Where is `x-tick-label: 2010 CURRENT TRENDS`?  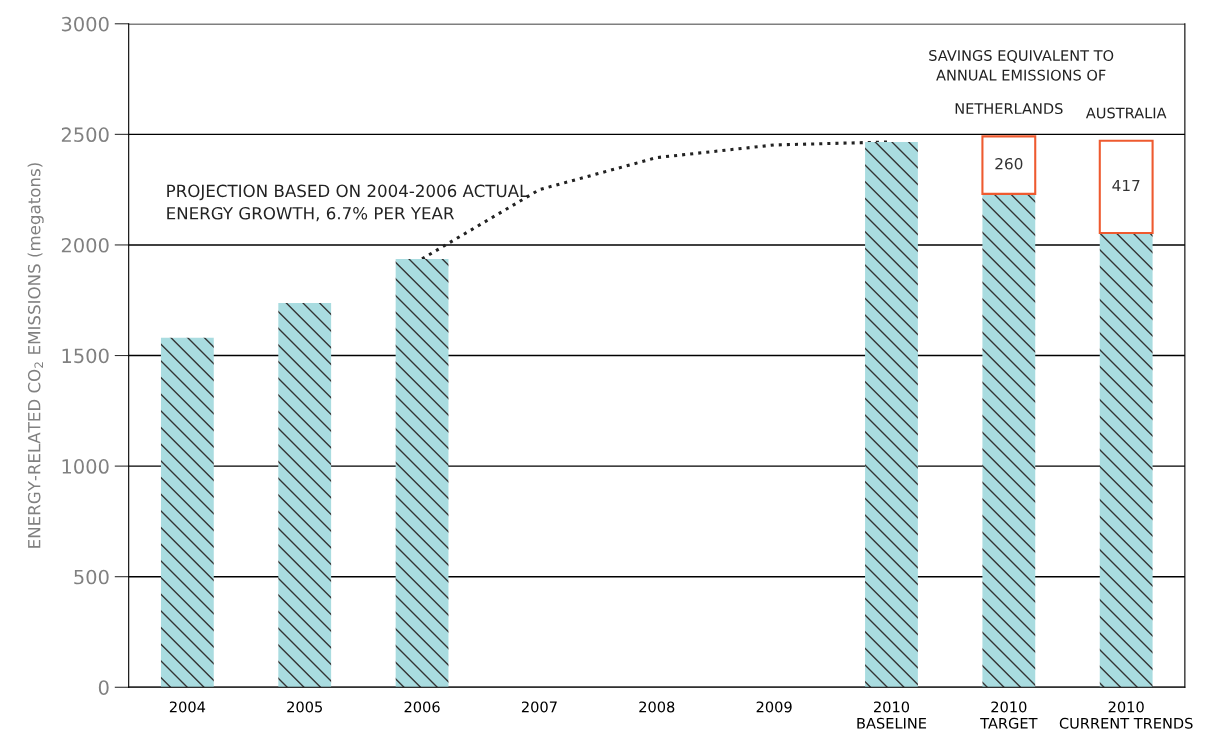 x-tick-label: 2010 CURRENT TRENDS is located at coordinates (1126, 715).